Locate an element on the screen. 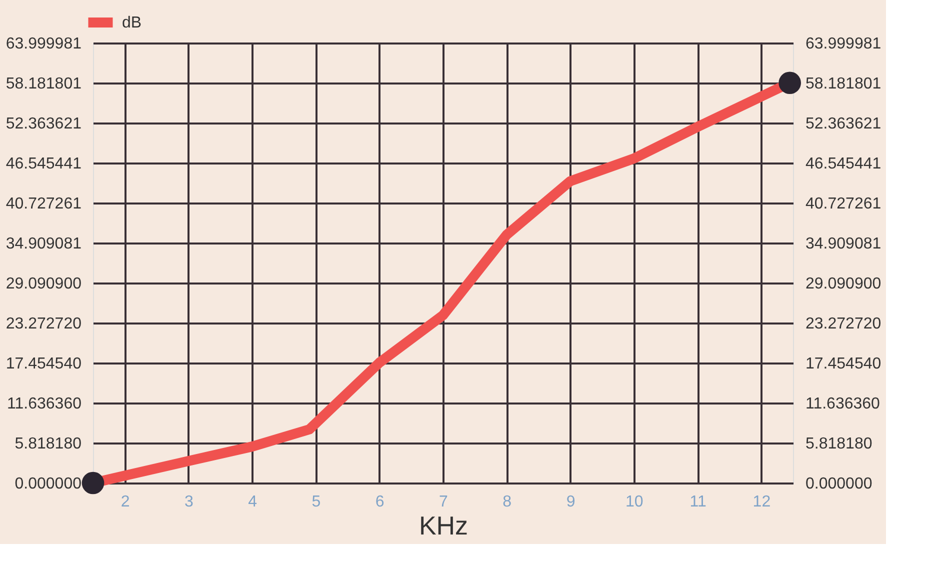 This screenshot has height=583, width=951. y2-tick-label: 5.818180 is located at coordinates (839, 444).